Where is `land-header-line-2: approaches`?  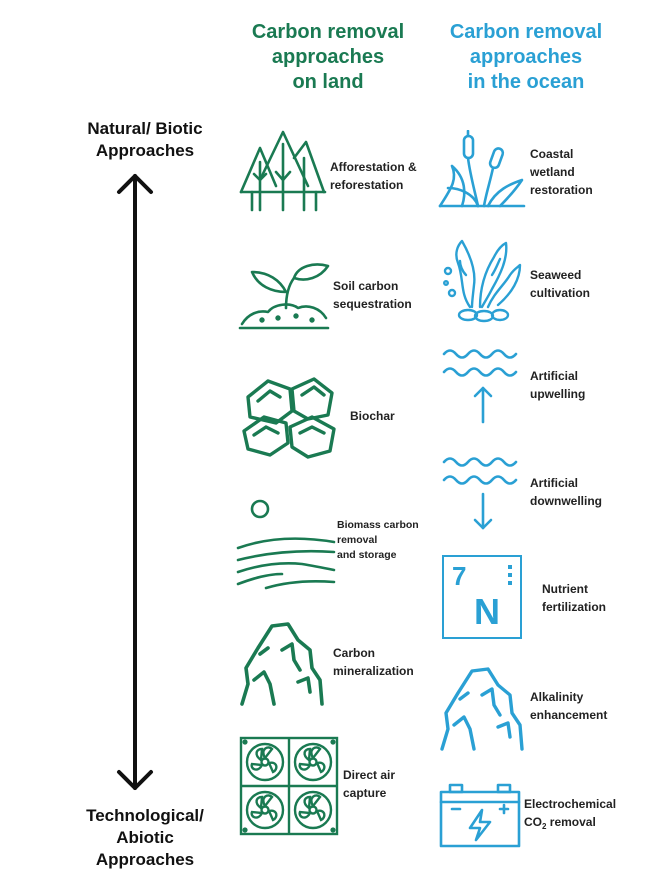 land-header-line-2: approaches is located at coordinates (328, 57).